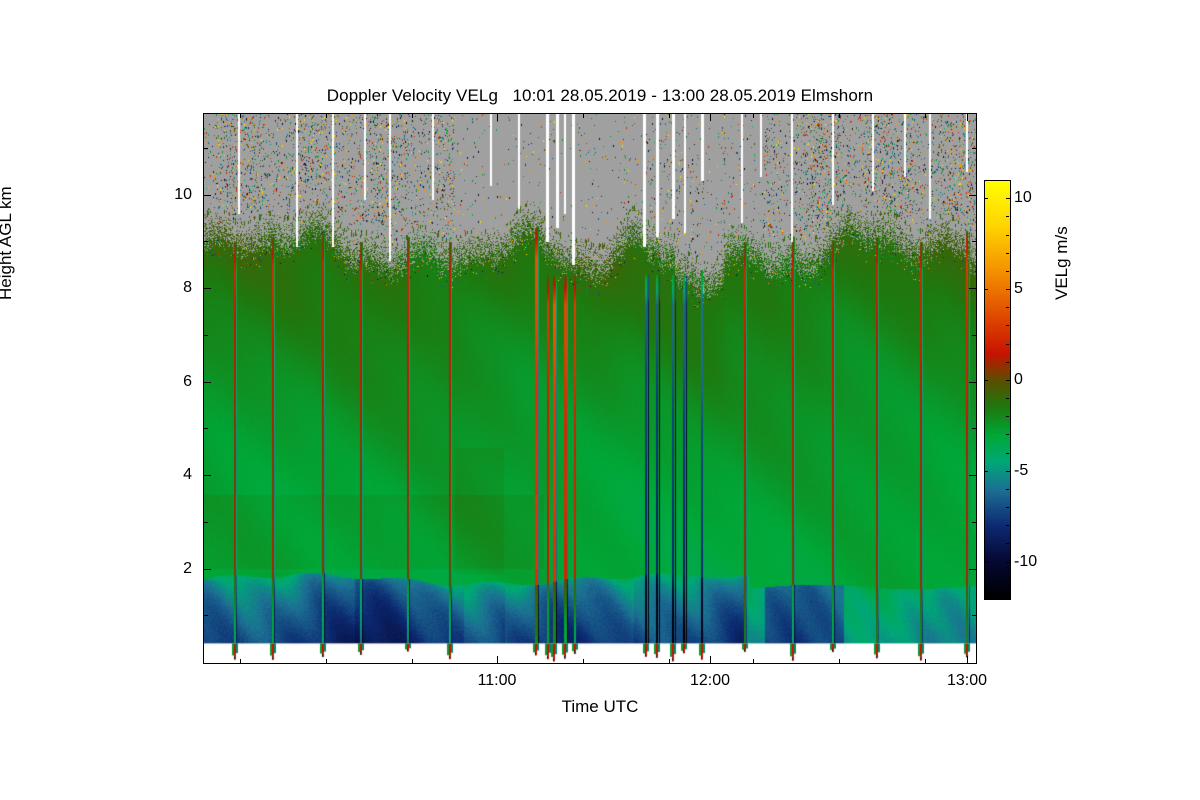 The image size is (1200, 800). What do you see at coordinates (710, 680) in the screenshot?
I see `x-tick-label: 12:00` at bounding box center [710, 680].